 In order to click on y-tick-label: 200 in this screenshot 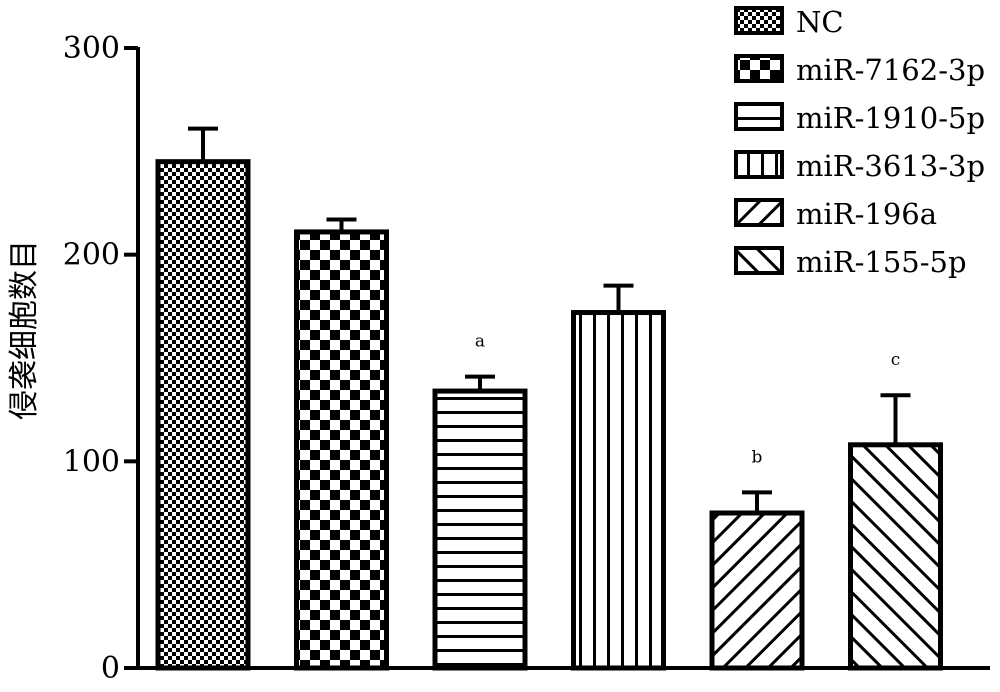, I will do `click(91, 255)`.